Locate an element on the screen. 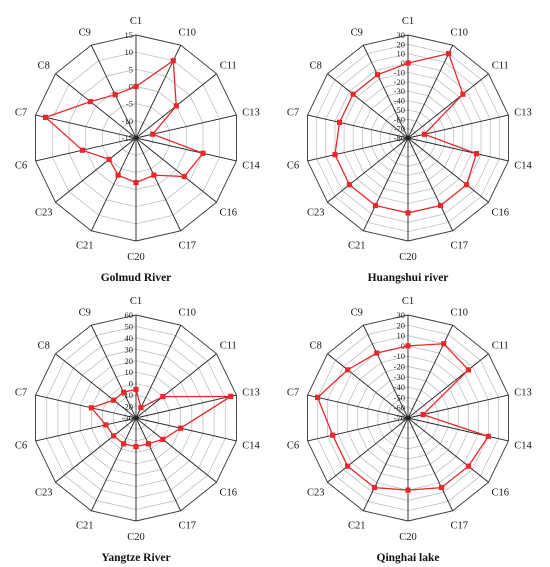  data-point-c17 is located at coordinates (441, 488).